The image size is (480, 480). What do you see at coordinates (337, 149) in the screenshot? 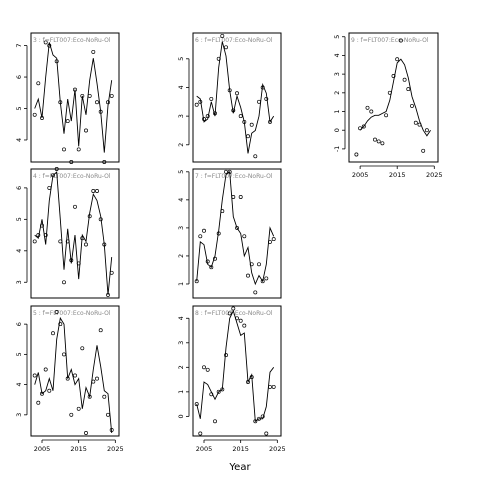
I see `y-tick-label: -1` at bounding box center [337, 149].